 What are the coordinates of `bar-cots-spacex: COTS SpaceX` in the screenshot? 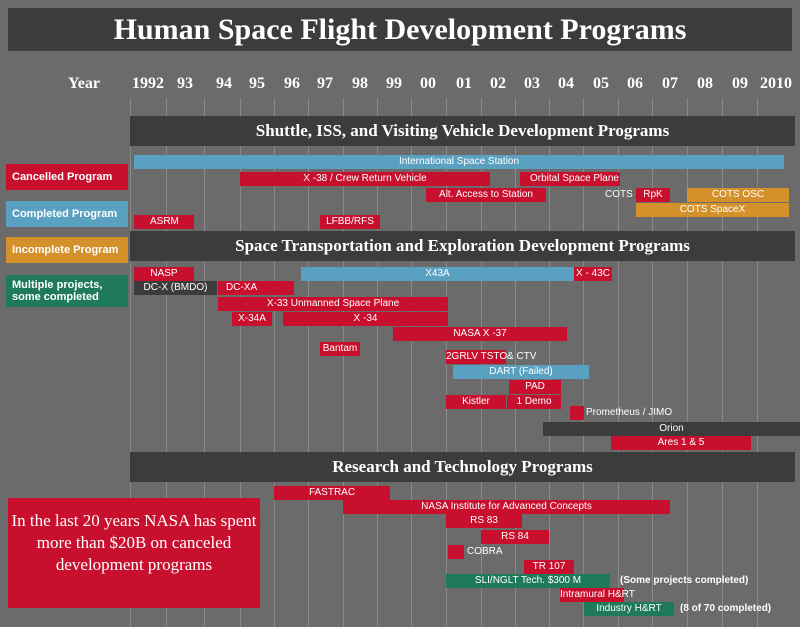 It's located at (712, 210).